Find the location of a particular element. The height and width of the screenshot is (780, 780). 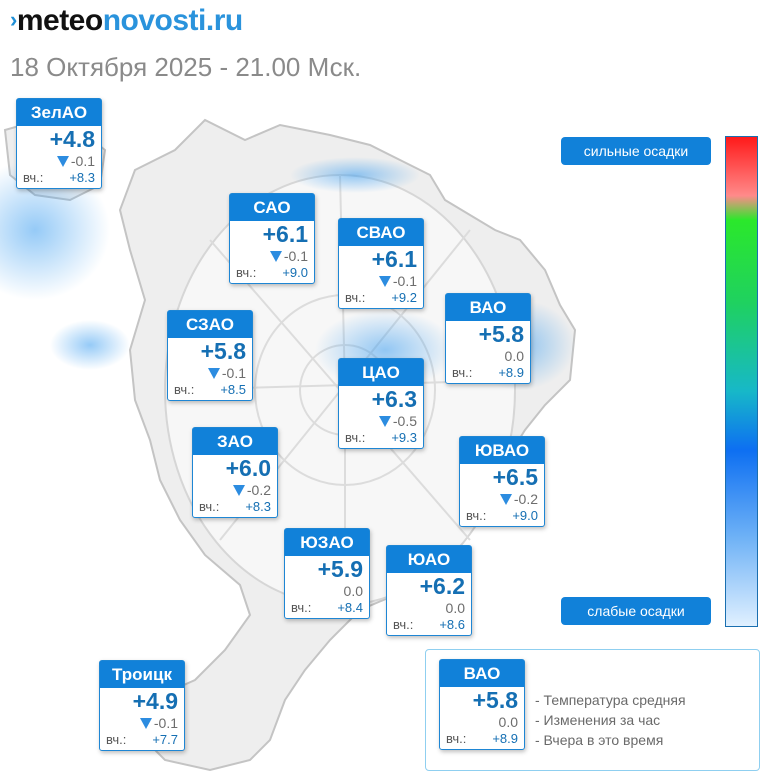

average-temperature: +6.2 is located at coordinates (442, 586).